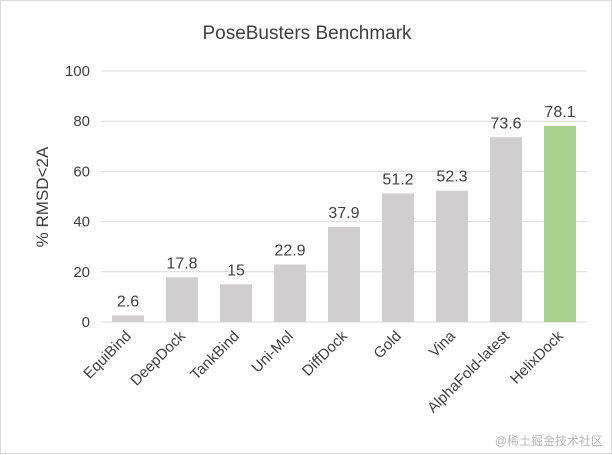 The width and height of the screenshot is (612, 455). I want to click on watermark: @稀土掘金技术社区, so click(549, 440).